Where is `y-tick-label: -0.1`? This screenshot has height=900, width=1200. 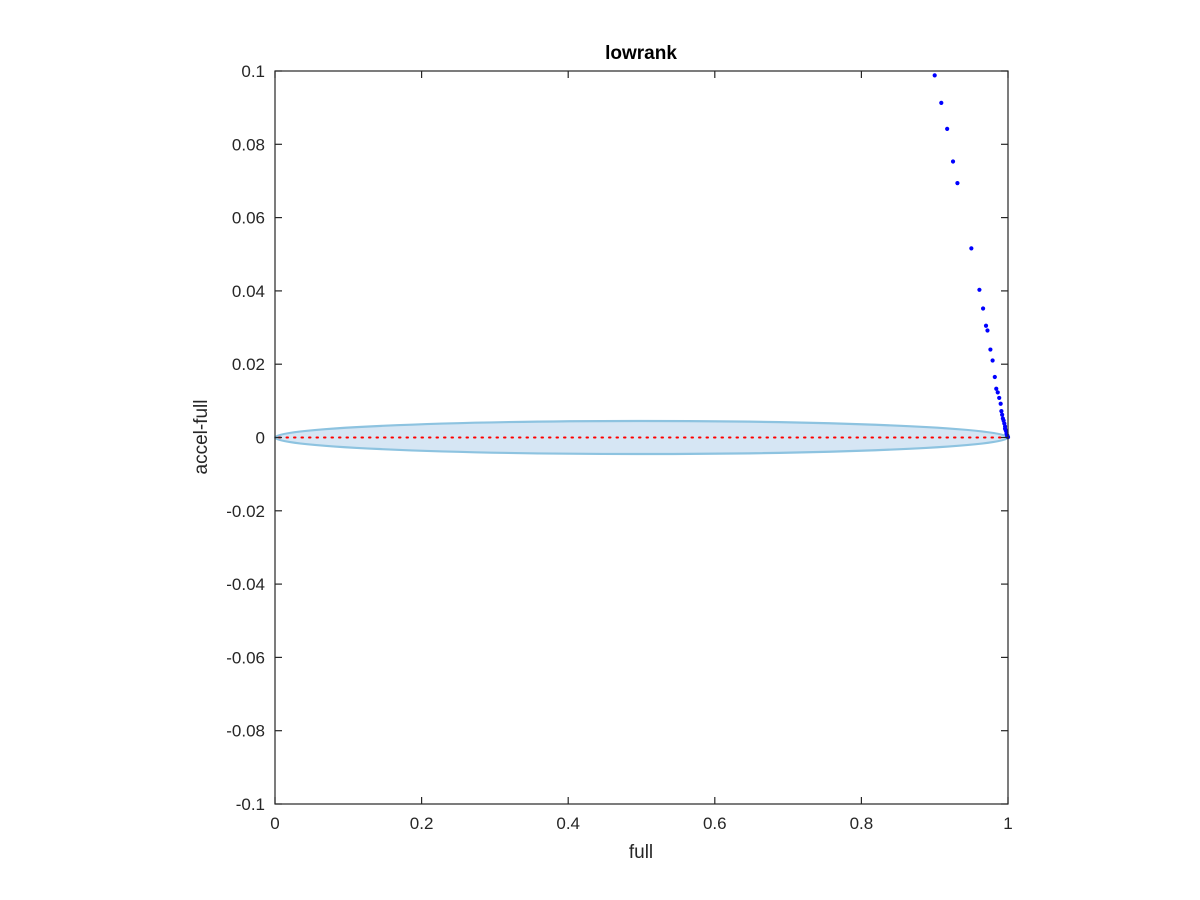
y-tick-label: -0.1 is located at coordinates (250, 804).